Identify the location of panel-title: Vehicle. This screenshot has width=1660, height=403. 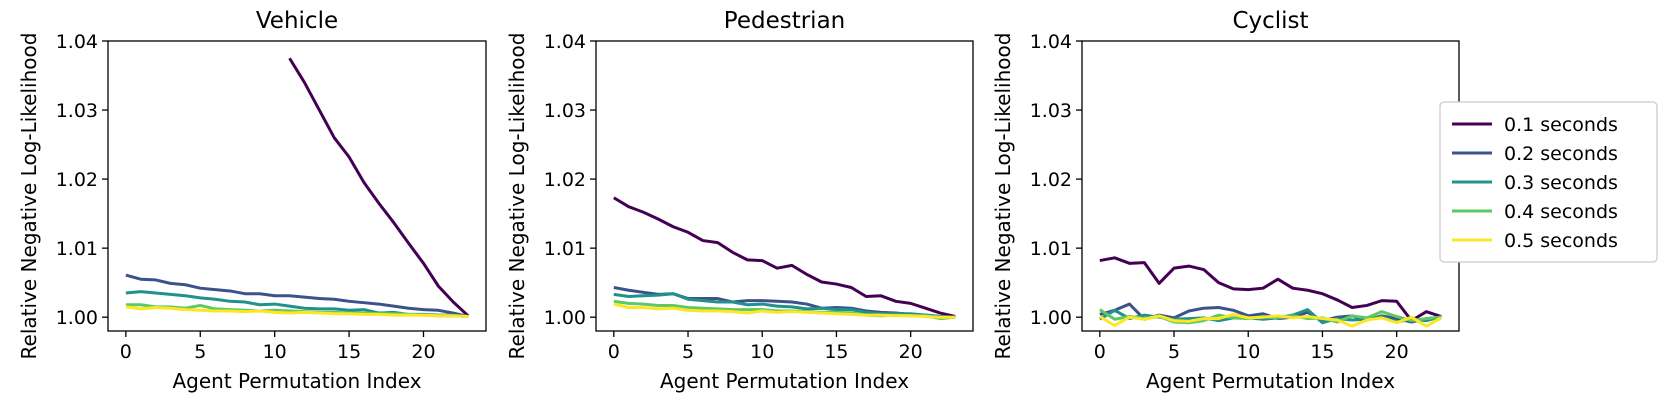
(297, 21).